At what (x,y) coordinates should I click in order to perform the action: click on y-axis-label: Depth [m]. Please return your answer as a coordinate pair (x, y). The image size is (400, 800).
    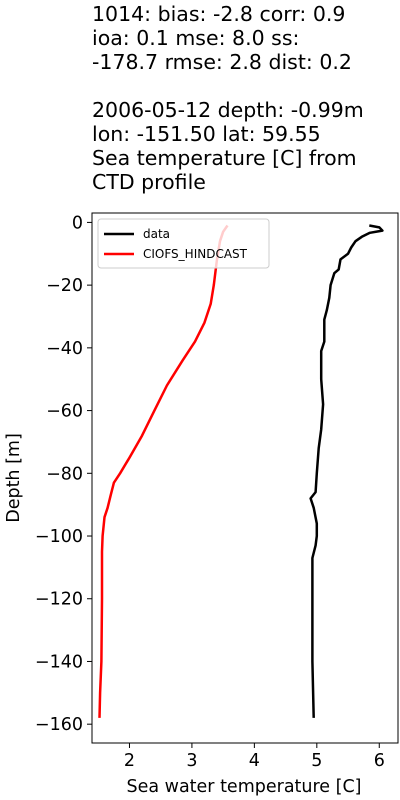
    Looking at the image, I should click on (14, 478).